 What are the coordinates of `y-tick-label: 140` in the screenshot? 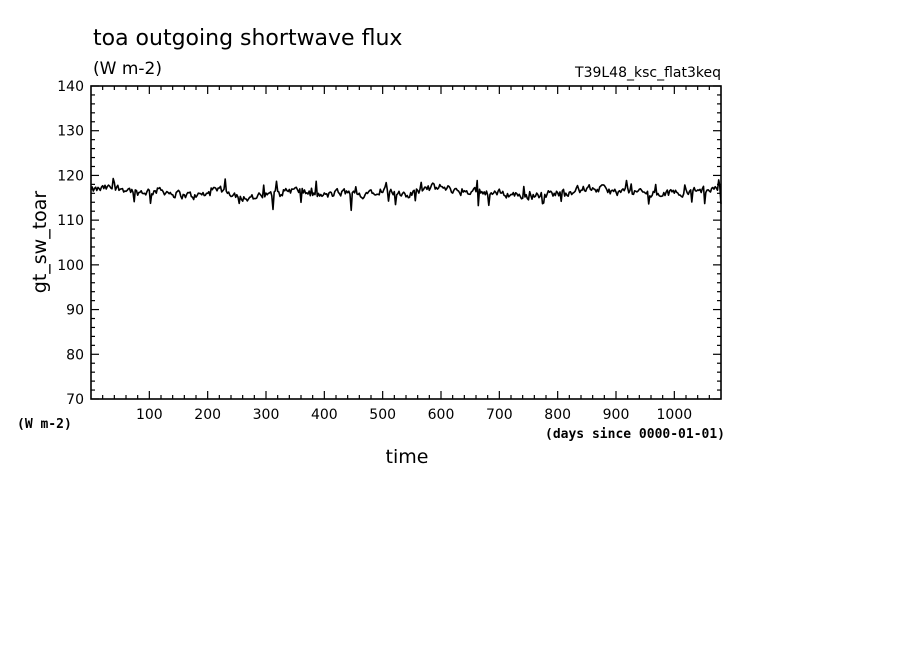 It's located at (70, 87).